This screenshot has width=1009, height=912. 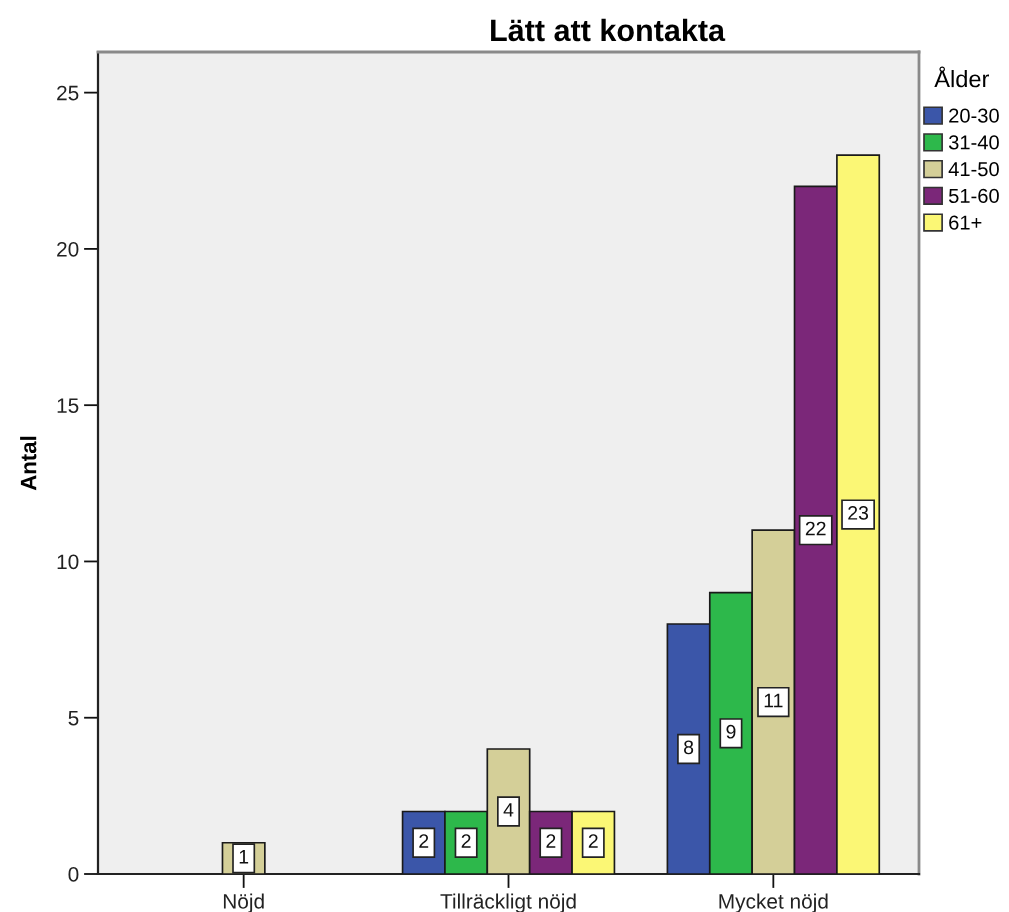 I want to click on legend-title: Ålder, so click(x=961, y=77).